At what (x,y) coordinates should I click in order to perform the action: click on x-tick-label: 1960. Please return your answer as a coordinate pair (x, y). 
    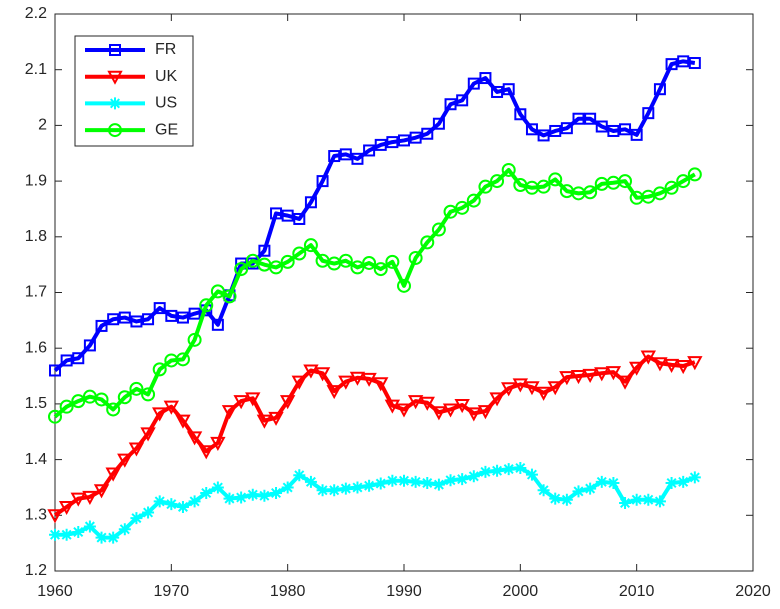
    Looking at the image, I should click on (55, 591).